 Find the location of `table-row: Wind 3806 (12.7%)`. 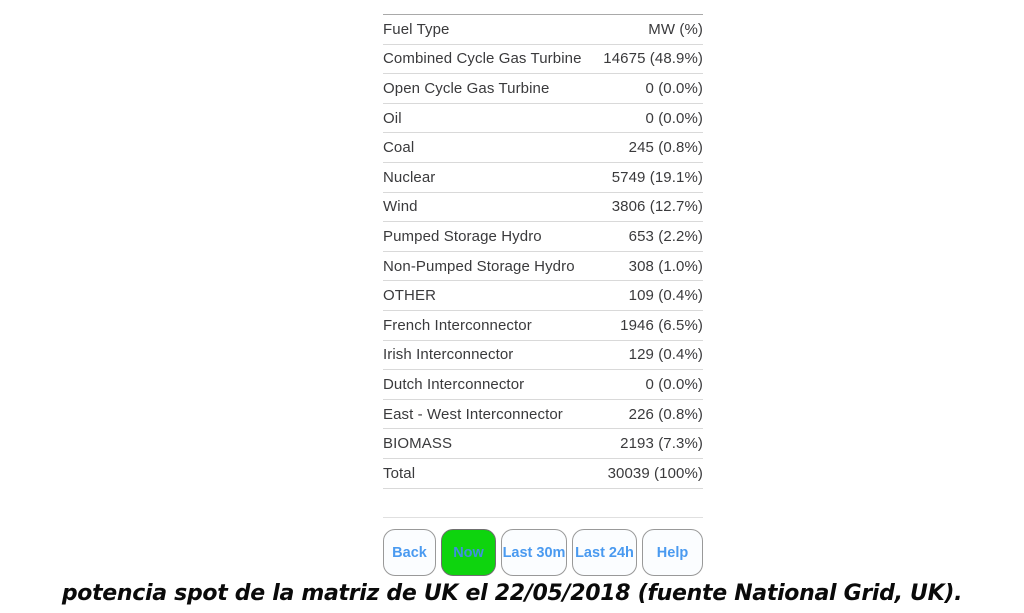

table-row: Wind 3806 (12.7%) is located at coordinates (543, 208).